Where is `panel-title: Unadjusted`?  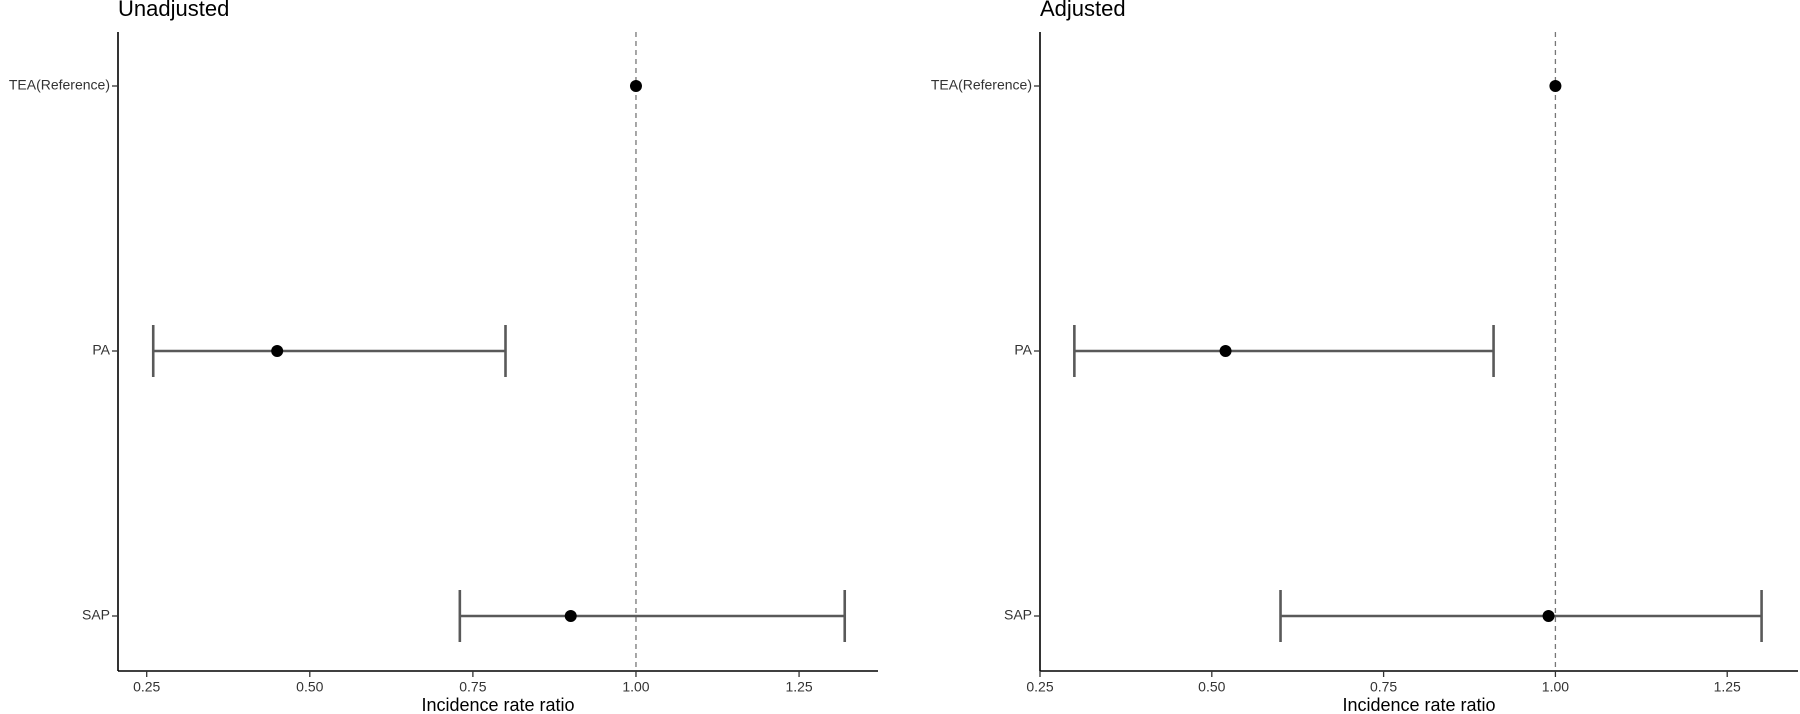 panel-title: Unadjusted is located at coordinates (173, 10).